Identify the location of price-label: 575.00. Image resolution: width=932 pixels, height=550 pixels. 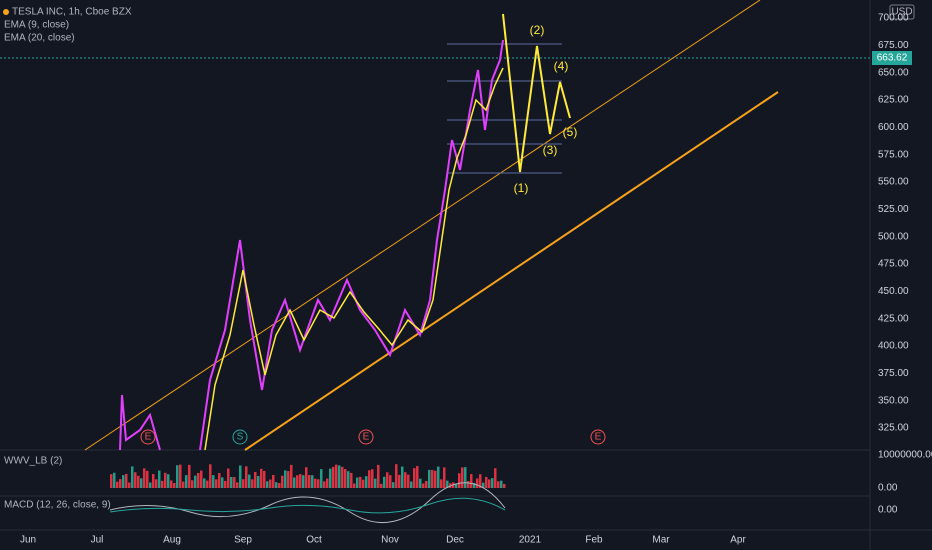
(893, 154).